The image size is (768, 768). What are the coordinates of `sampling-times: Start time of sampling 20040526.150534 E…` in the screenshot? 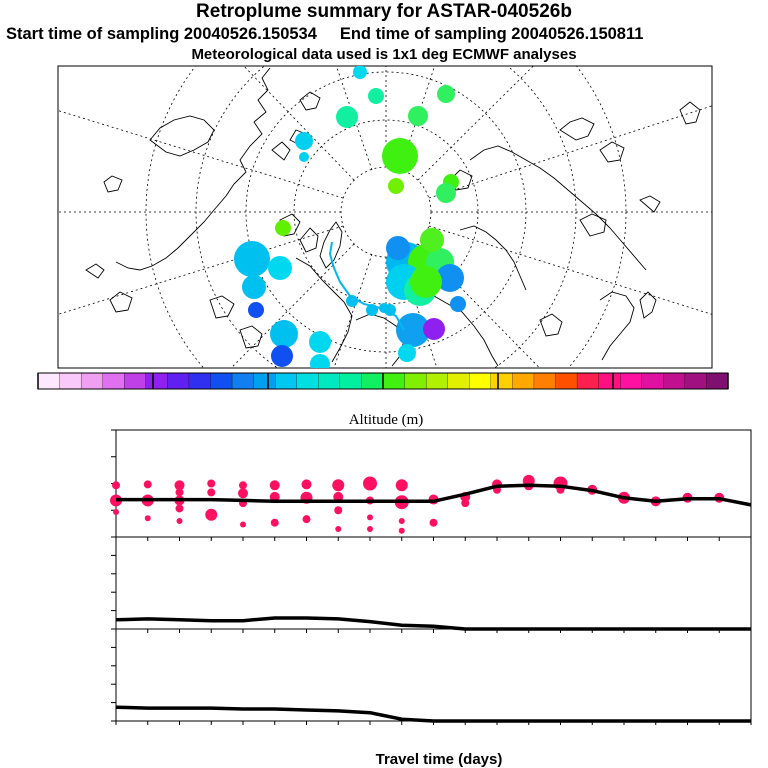 It's located at (324, 34).